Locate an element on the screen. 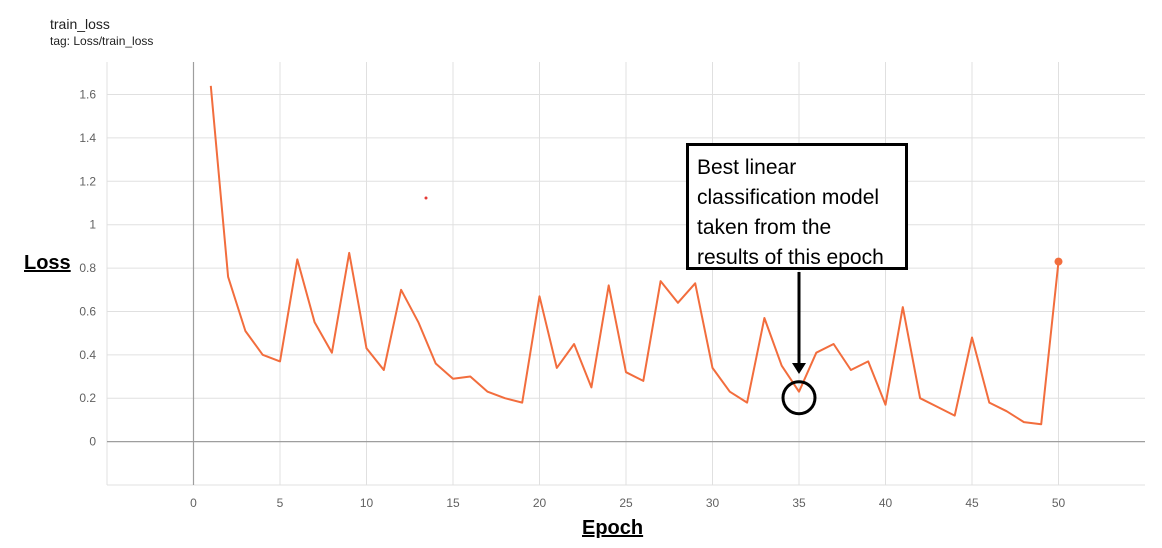 Image resolution: width=1162 pixels, height=548 pixels. y-tick-label: 1.2 is located at coordinates (87, 181).